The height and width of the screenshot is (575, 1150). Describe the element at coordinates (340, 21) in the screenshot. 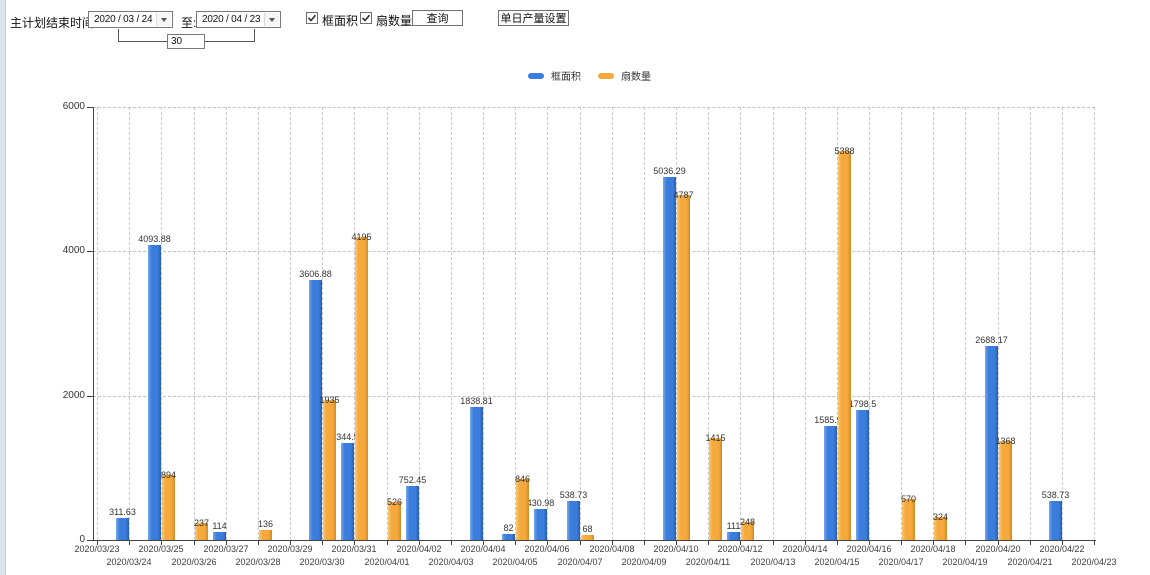

I see `frame-area-checkbox-label: 框面积` at that location.